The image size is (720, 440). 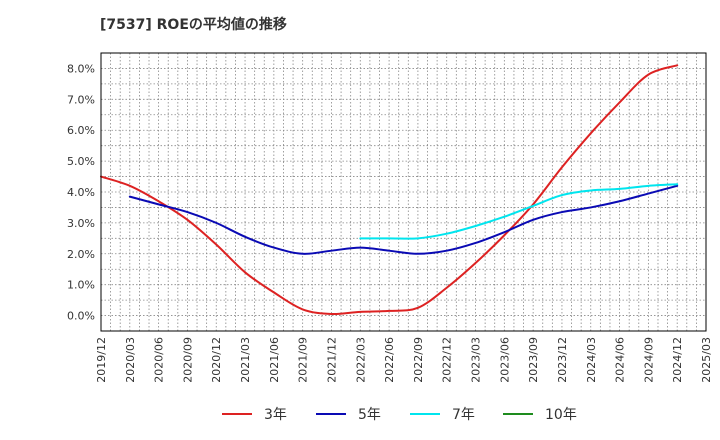 I want to click on x-tick-label: 2022/12, so click(x=447, y=360).